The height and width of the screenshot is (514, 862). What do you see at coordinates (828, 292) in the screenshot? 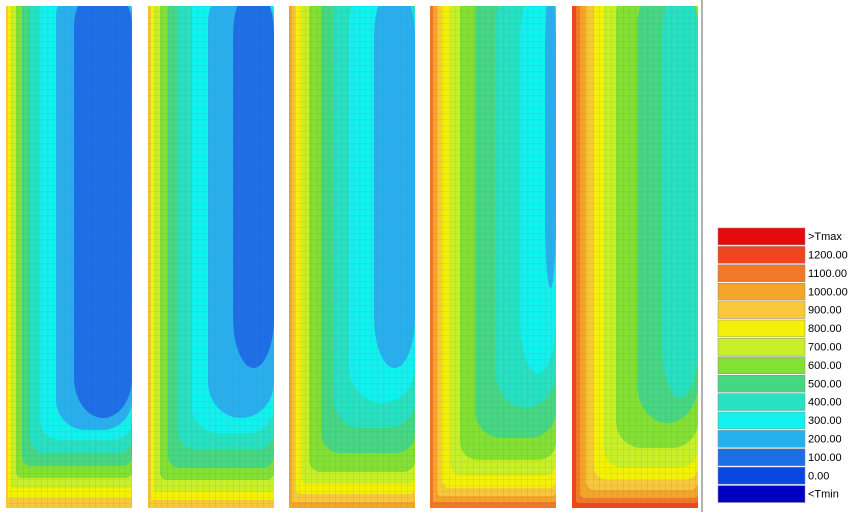
I see `legend-label: 1000.00` at bounding box center [828, 292].